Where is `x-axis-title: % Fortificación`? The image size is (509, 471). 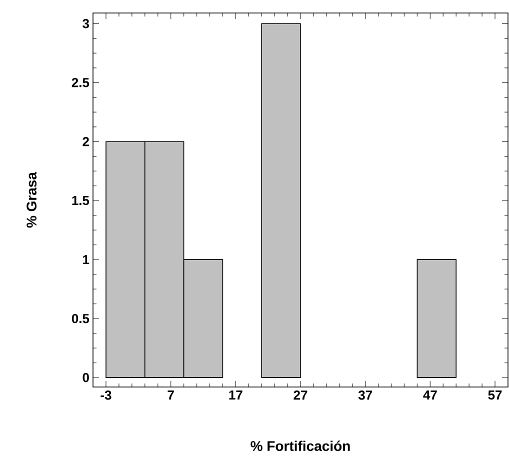 x-axis-title: % Fortificación is located at coordinates (300, 446).